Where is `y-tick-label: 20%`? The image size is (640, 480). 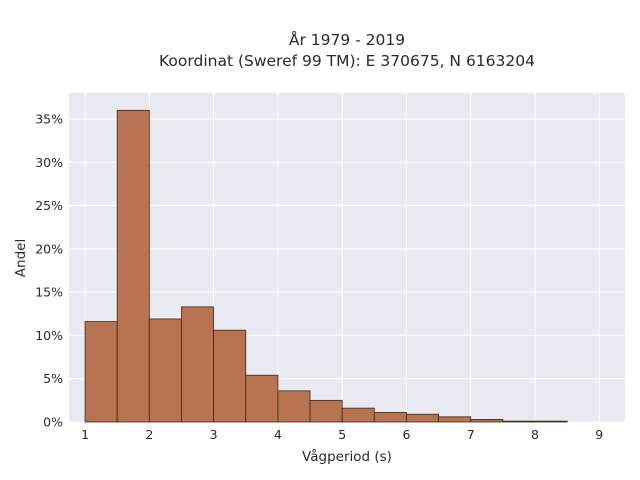
y-tick-label: 20% is located at coordinates (49, 248).